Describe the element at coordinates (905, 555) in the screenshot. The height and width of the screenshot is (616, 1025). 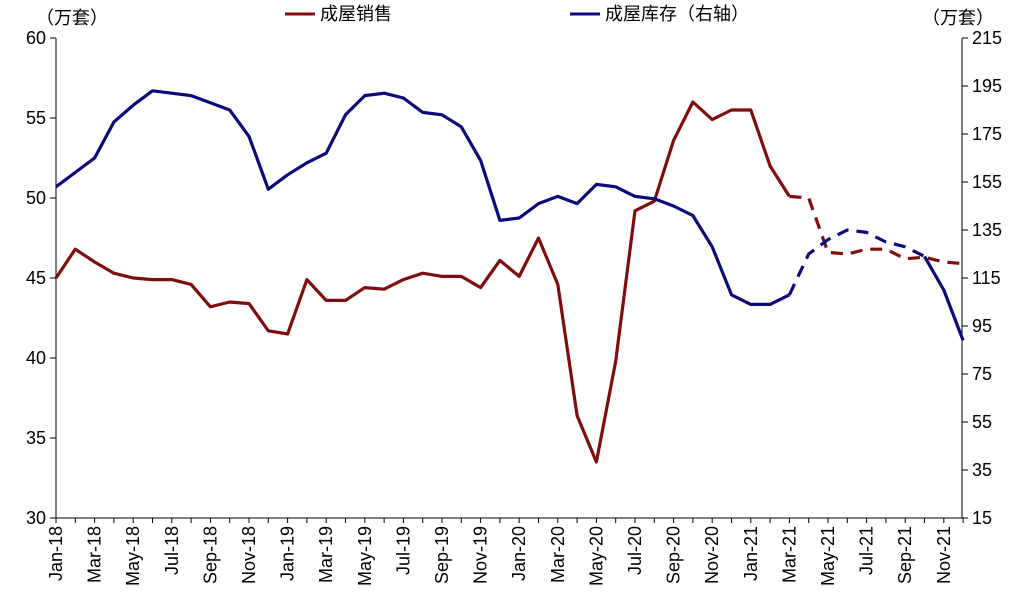
I see `x-tick-label: Sep-21` at that location.